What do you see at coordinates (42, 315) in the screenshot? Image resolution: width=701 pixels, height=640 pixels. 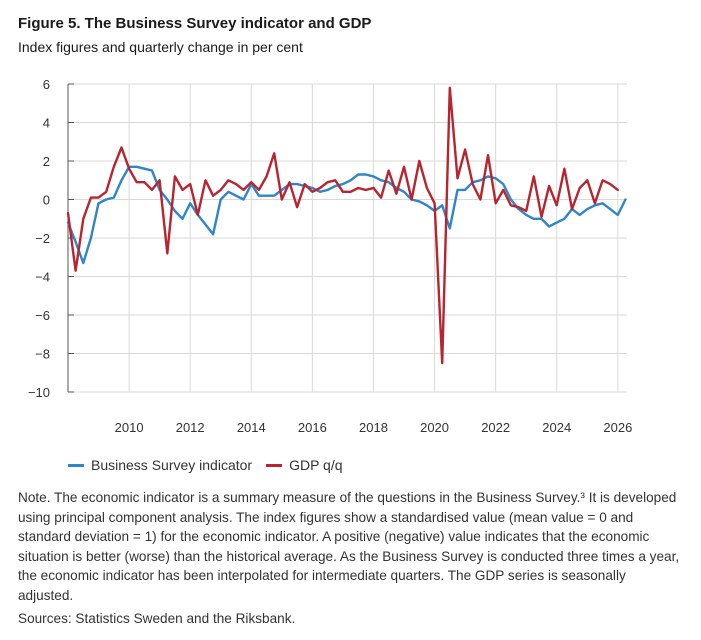 I see `y-tick-label: −6` at bounding box center [42, 315].